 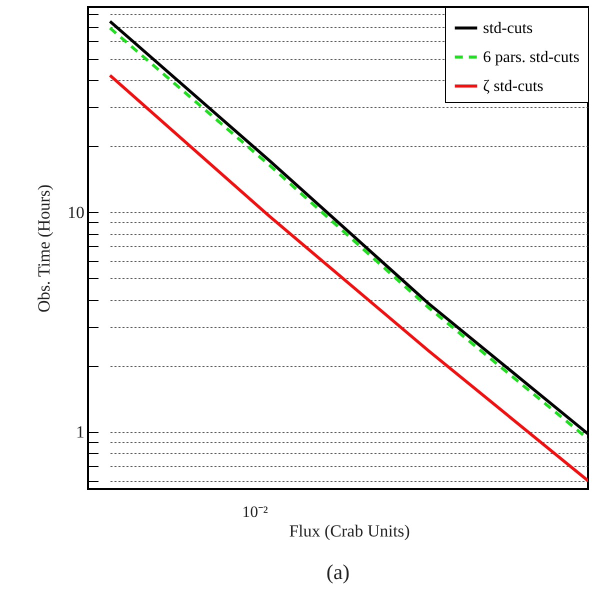 I want to click on x-axis-title: Flux (Crab Units), so click(x=349, y=531).